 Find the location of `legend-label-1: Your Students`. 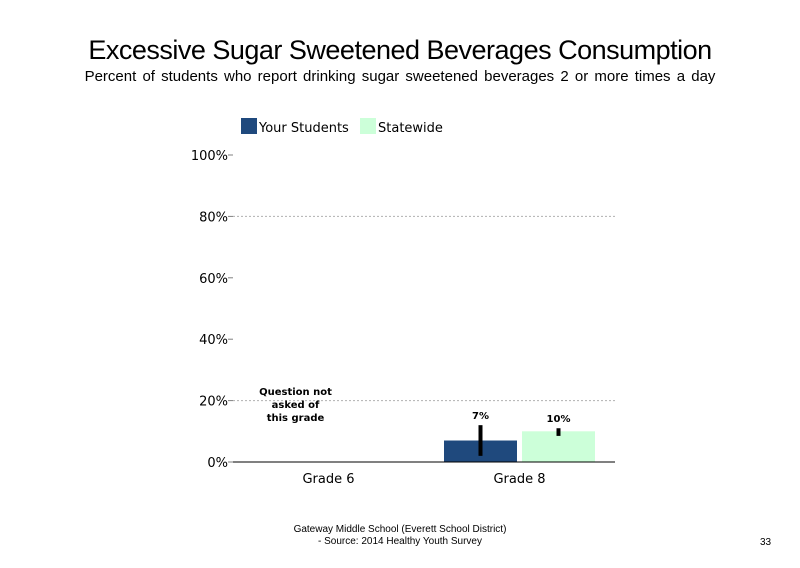

legend-label-1: Your Students is located at coordinates (303, 128).